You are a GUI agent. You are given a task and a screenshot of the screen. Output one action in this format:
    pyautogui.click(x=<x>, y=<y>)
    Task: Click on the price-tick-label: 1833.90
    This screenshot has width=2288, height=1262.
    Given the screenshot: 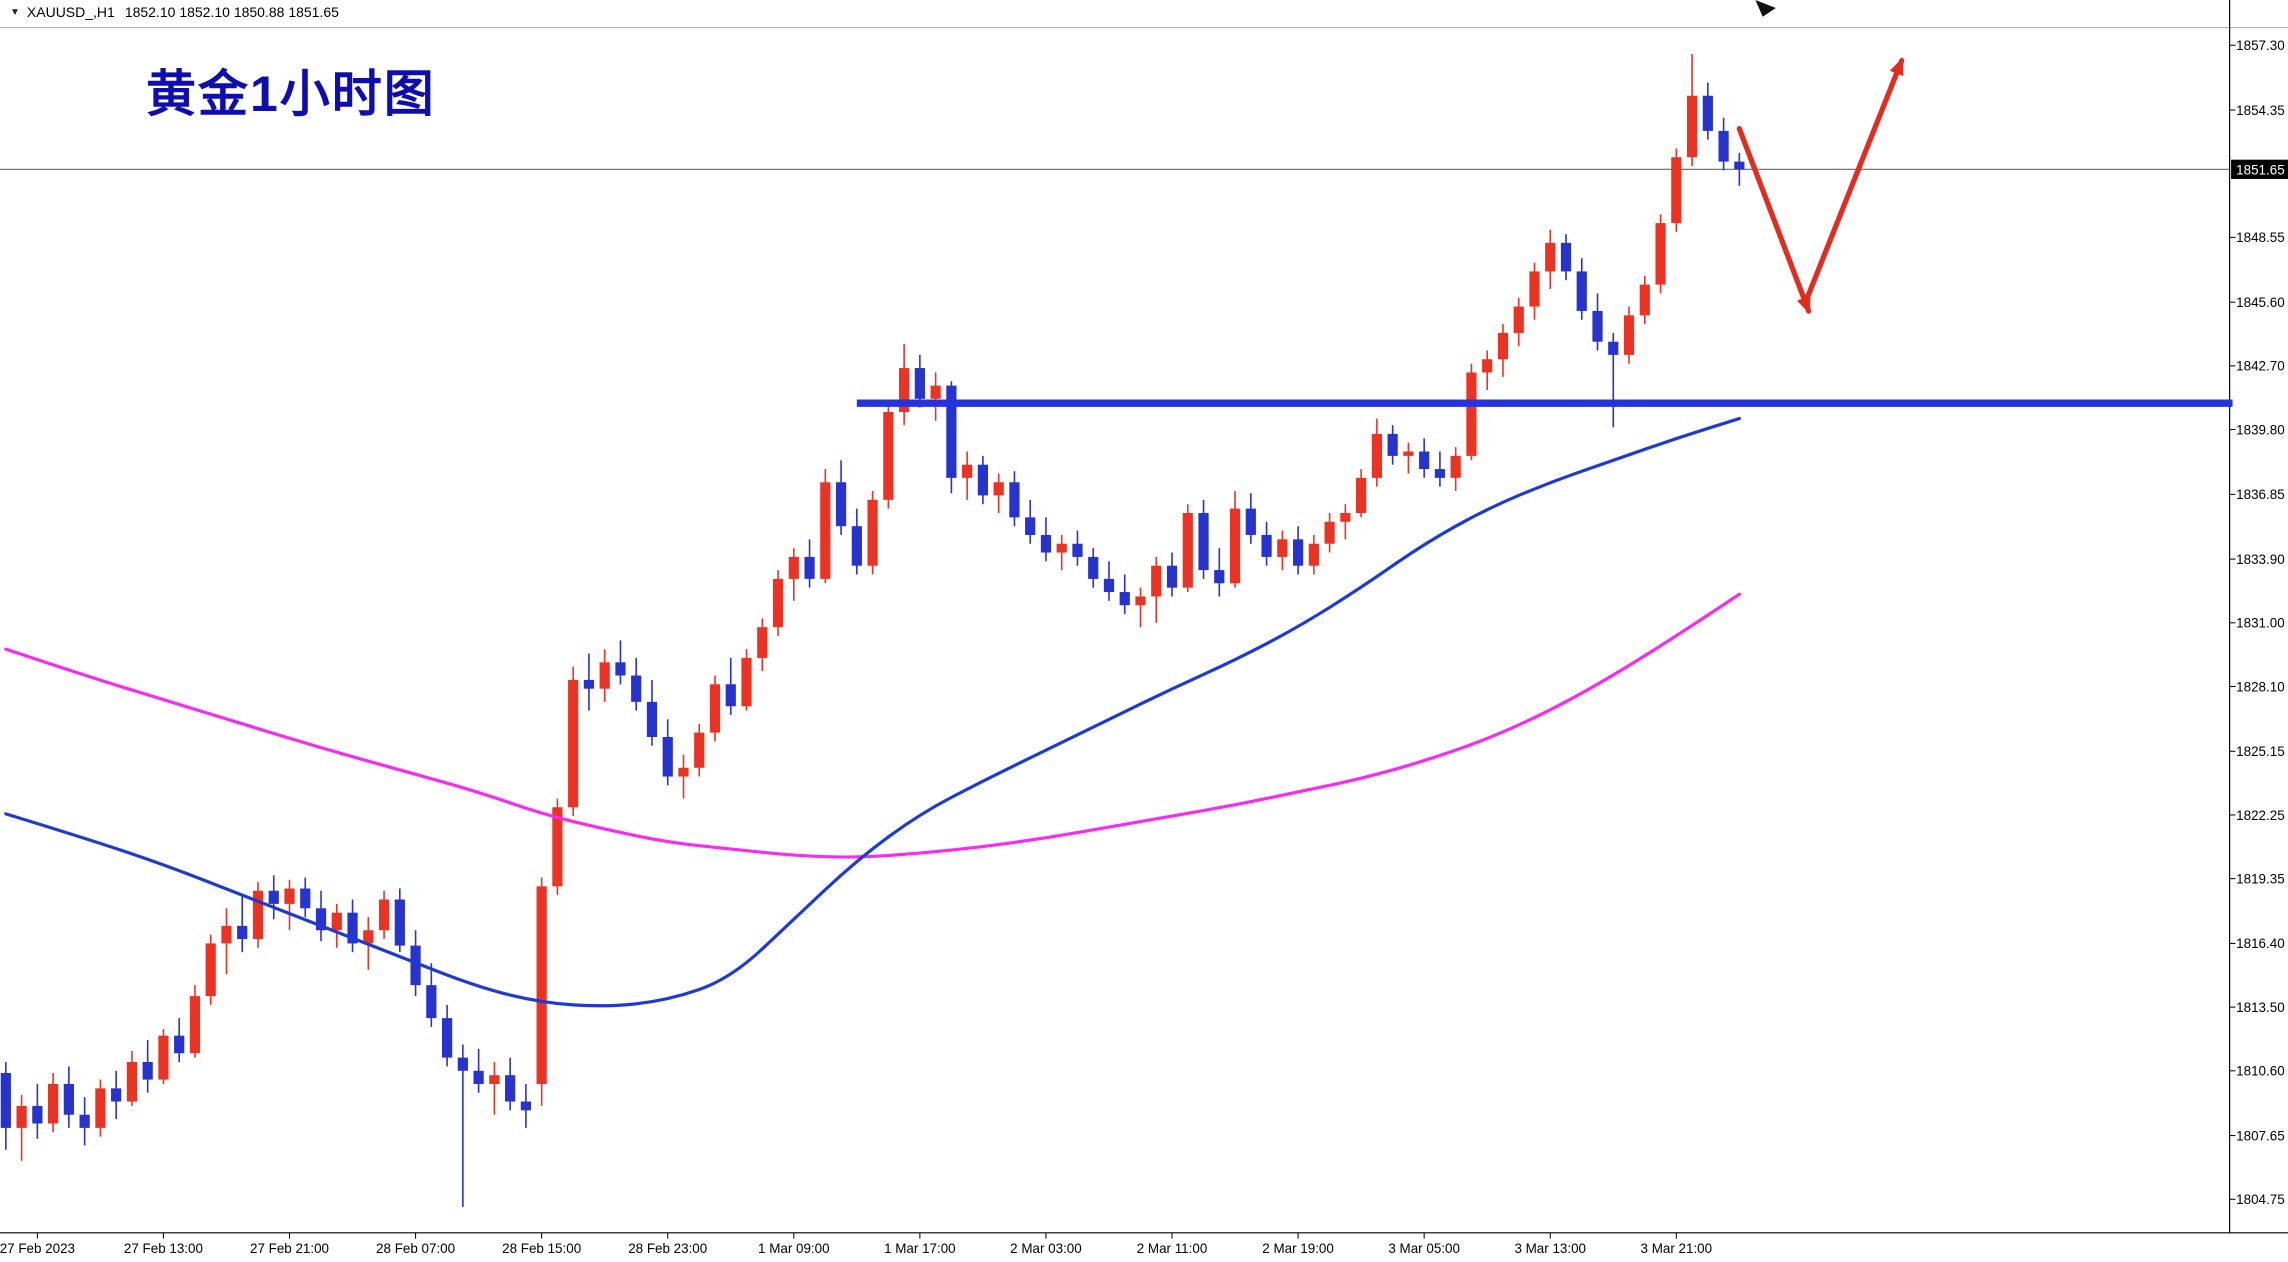 What is the action you would take?
    pyautogui.click(x=2260, y=559)
    